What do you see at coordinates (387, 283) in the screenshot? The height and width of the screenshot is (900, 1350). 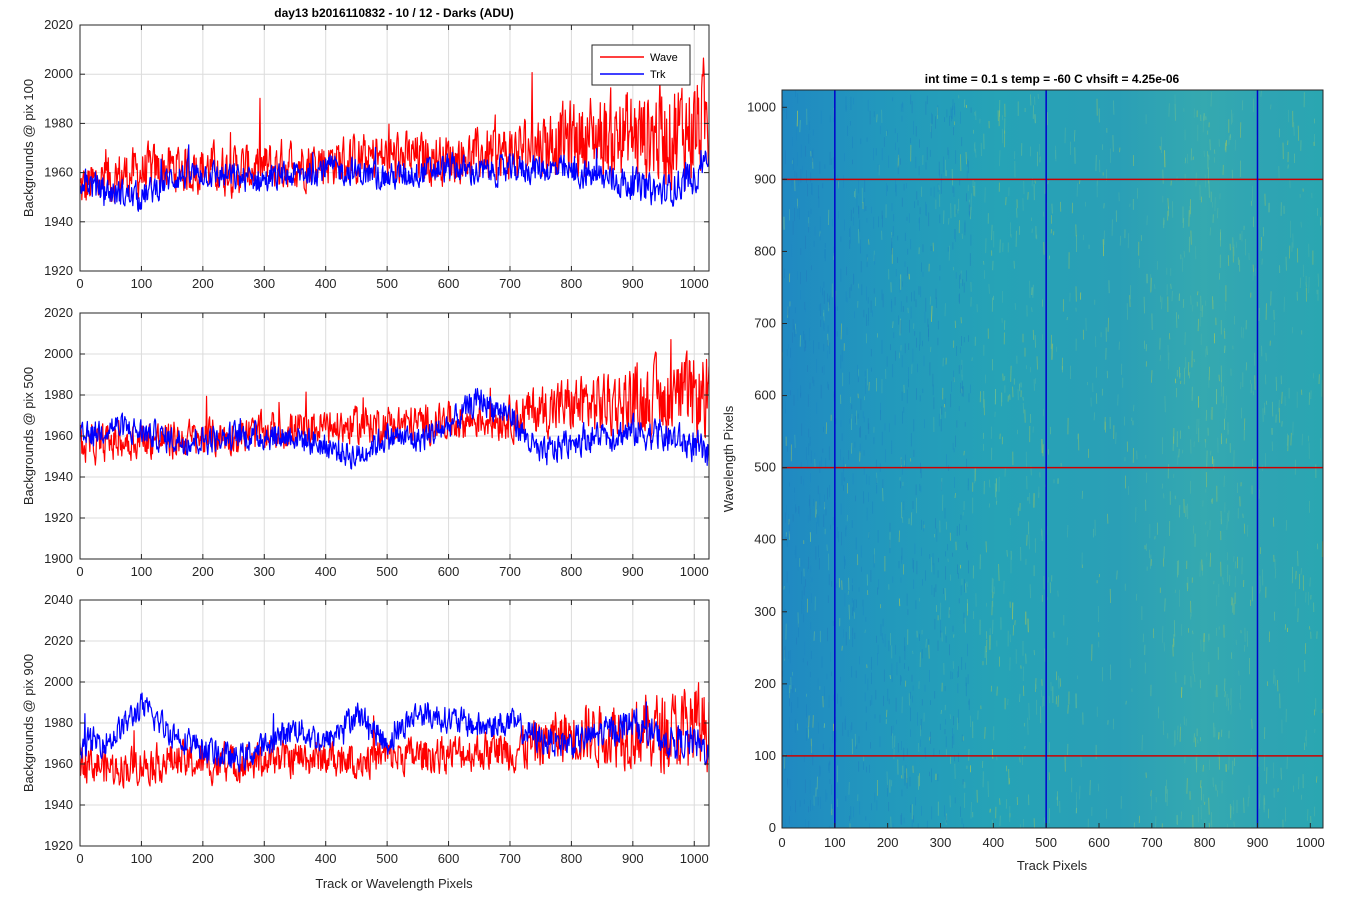 I see `x-tick-label: 500` at bounding box center [387, 283].